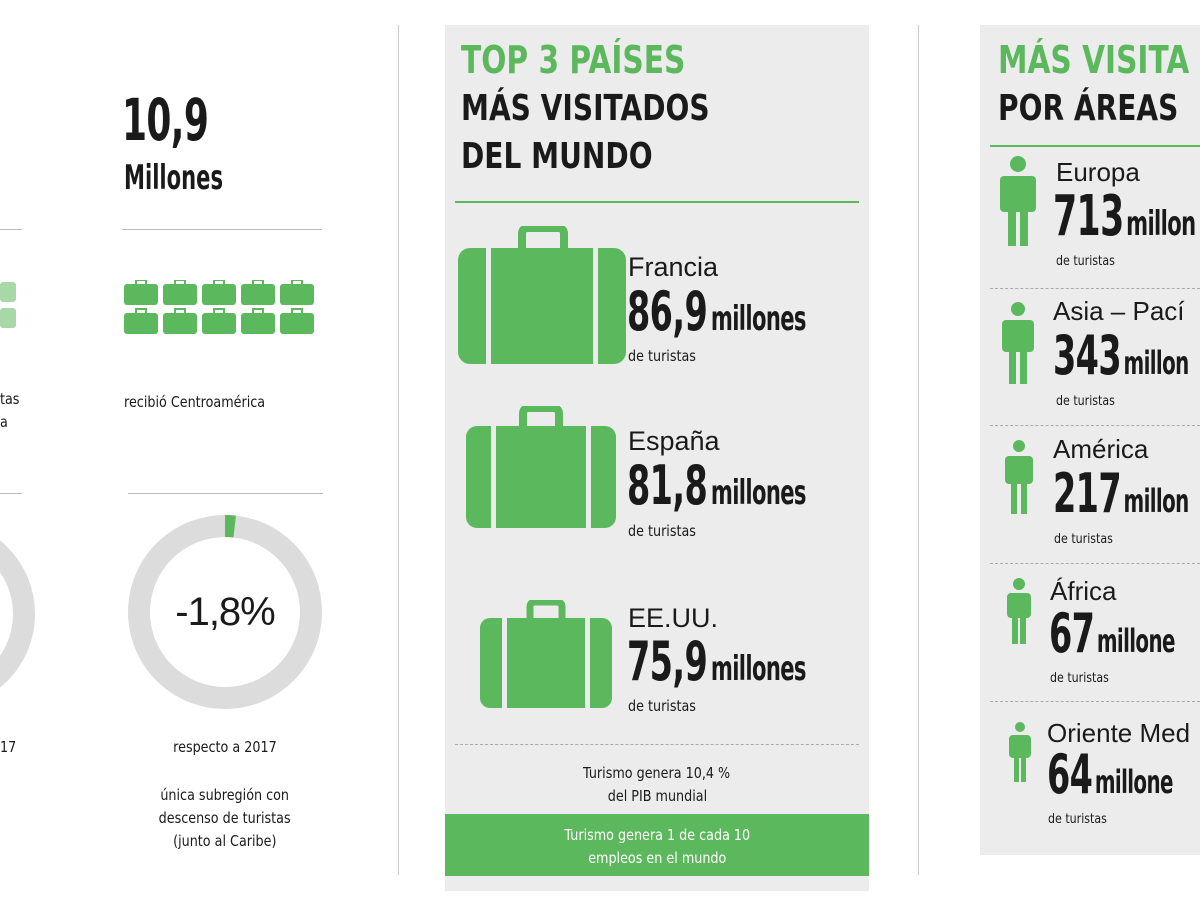 Image resolution: width=1200 pixels, height=900 pixels. I want to click on donut-value: -1,8%, so click(225, 612).